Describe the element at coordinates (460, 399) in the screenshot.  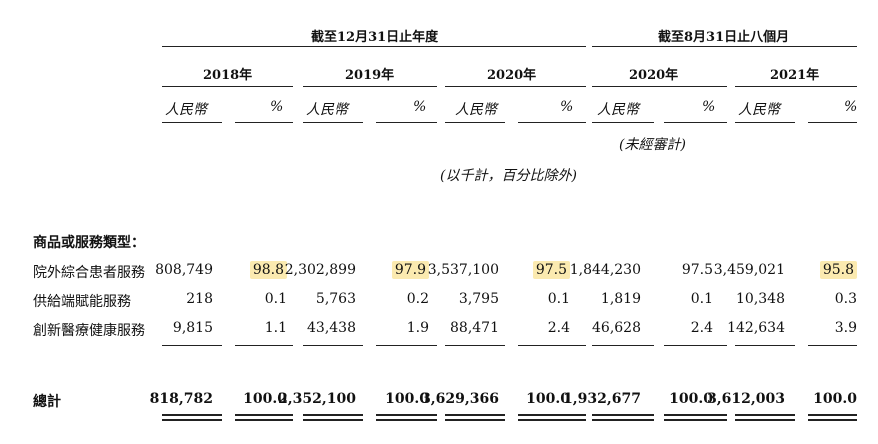
I see `total-cell: 3,629,366` at that location.